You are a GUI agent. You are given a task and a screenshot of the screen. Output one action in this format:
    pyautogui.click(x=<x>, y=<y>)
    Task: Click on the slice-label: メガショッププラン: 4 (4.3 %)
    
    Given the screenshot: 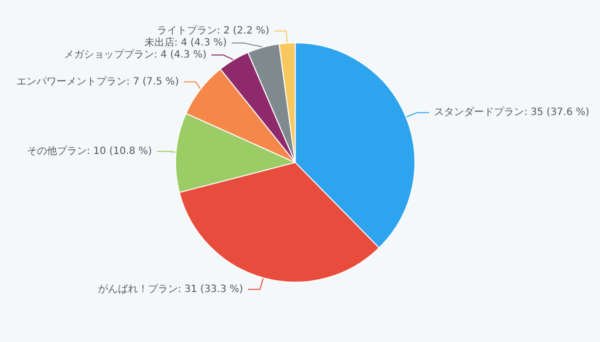 What is the action you would take?
    pyautogui.click(x=135, y=54)
    